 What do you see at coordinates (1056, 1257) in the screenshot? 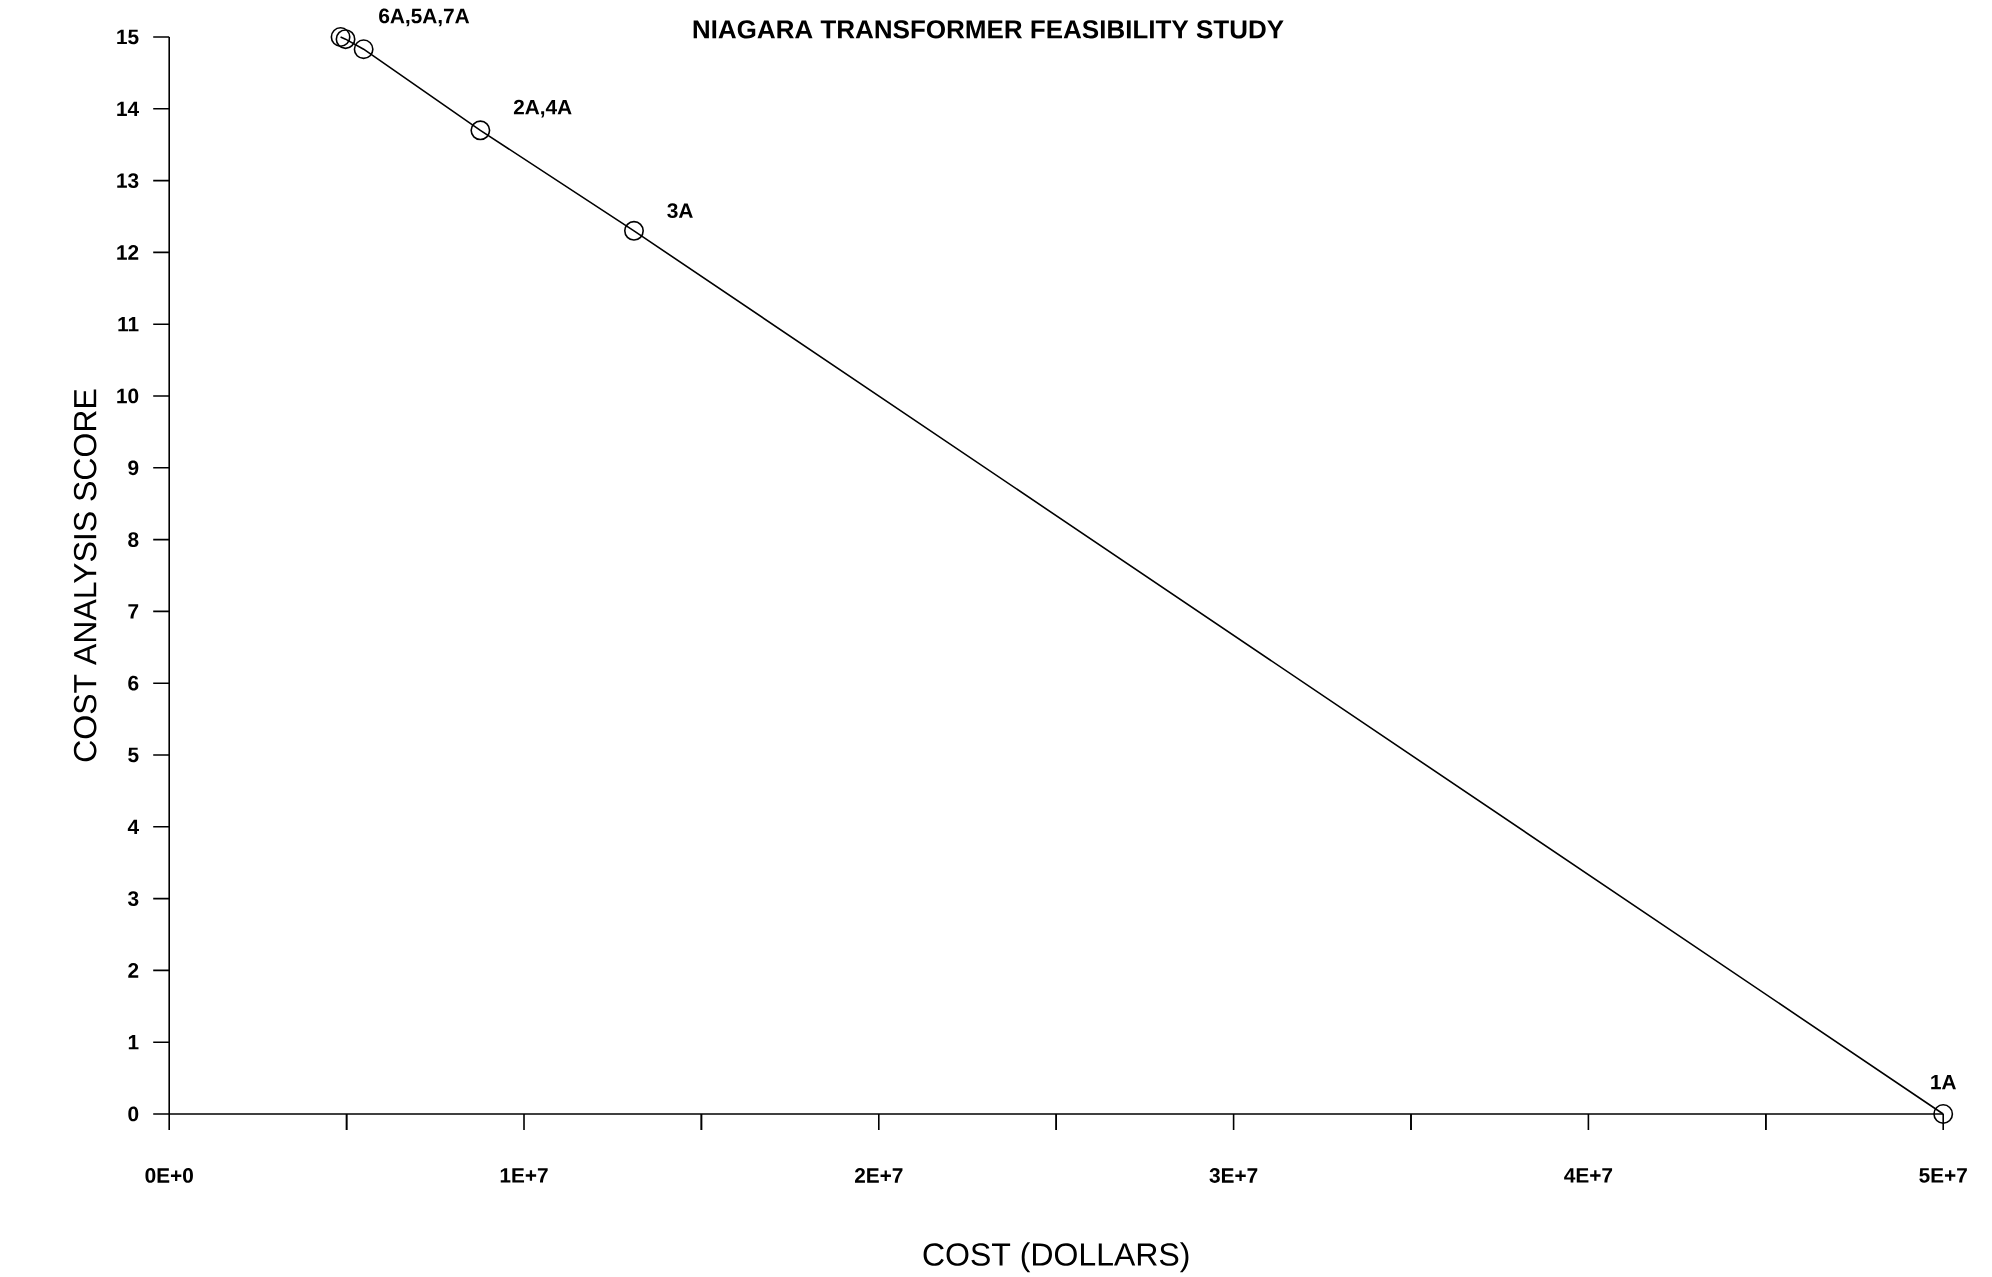
I see `x-axis-title: COST (DOLLARS)` at bounding box center [1056, 1257].